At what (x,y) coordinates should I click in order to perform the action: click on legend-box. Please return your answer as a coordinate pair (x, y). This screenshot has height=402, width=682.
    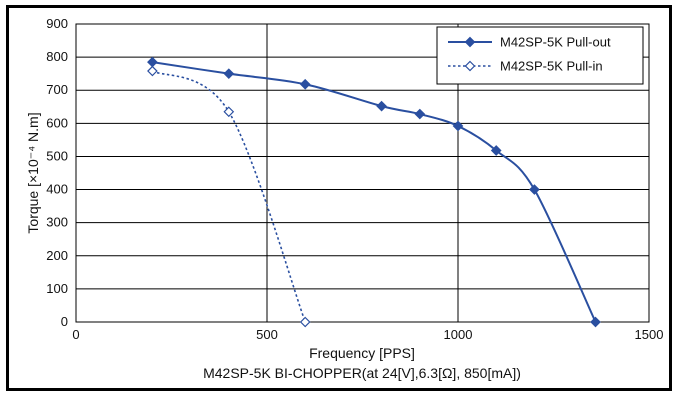
    Looking at the image, I should click on (540, 55).